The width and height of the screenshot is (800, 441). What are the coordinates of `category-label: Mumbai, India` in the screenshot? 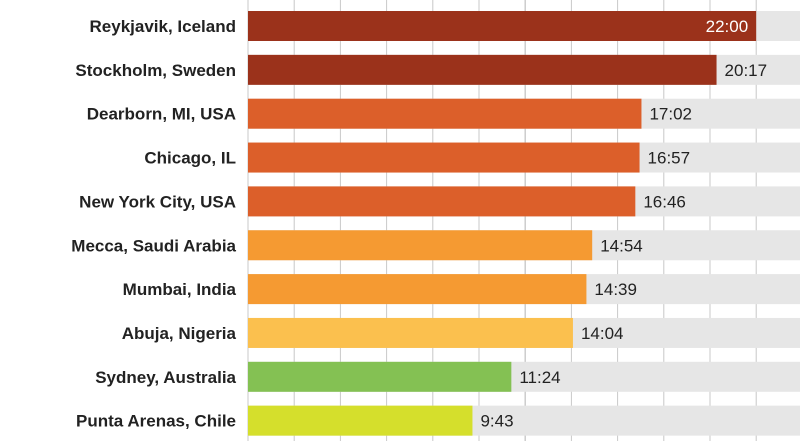 It's located at (180, 289).